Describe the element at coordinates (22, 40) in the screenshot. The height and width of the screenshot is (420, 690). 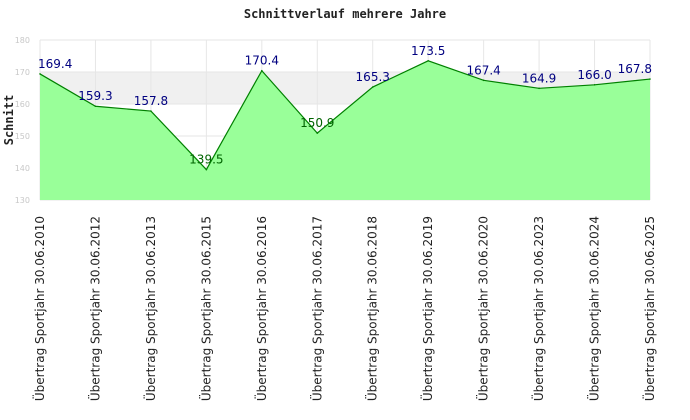
I see `y-tick-label-180: 180` at that location.